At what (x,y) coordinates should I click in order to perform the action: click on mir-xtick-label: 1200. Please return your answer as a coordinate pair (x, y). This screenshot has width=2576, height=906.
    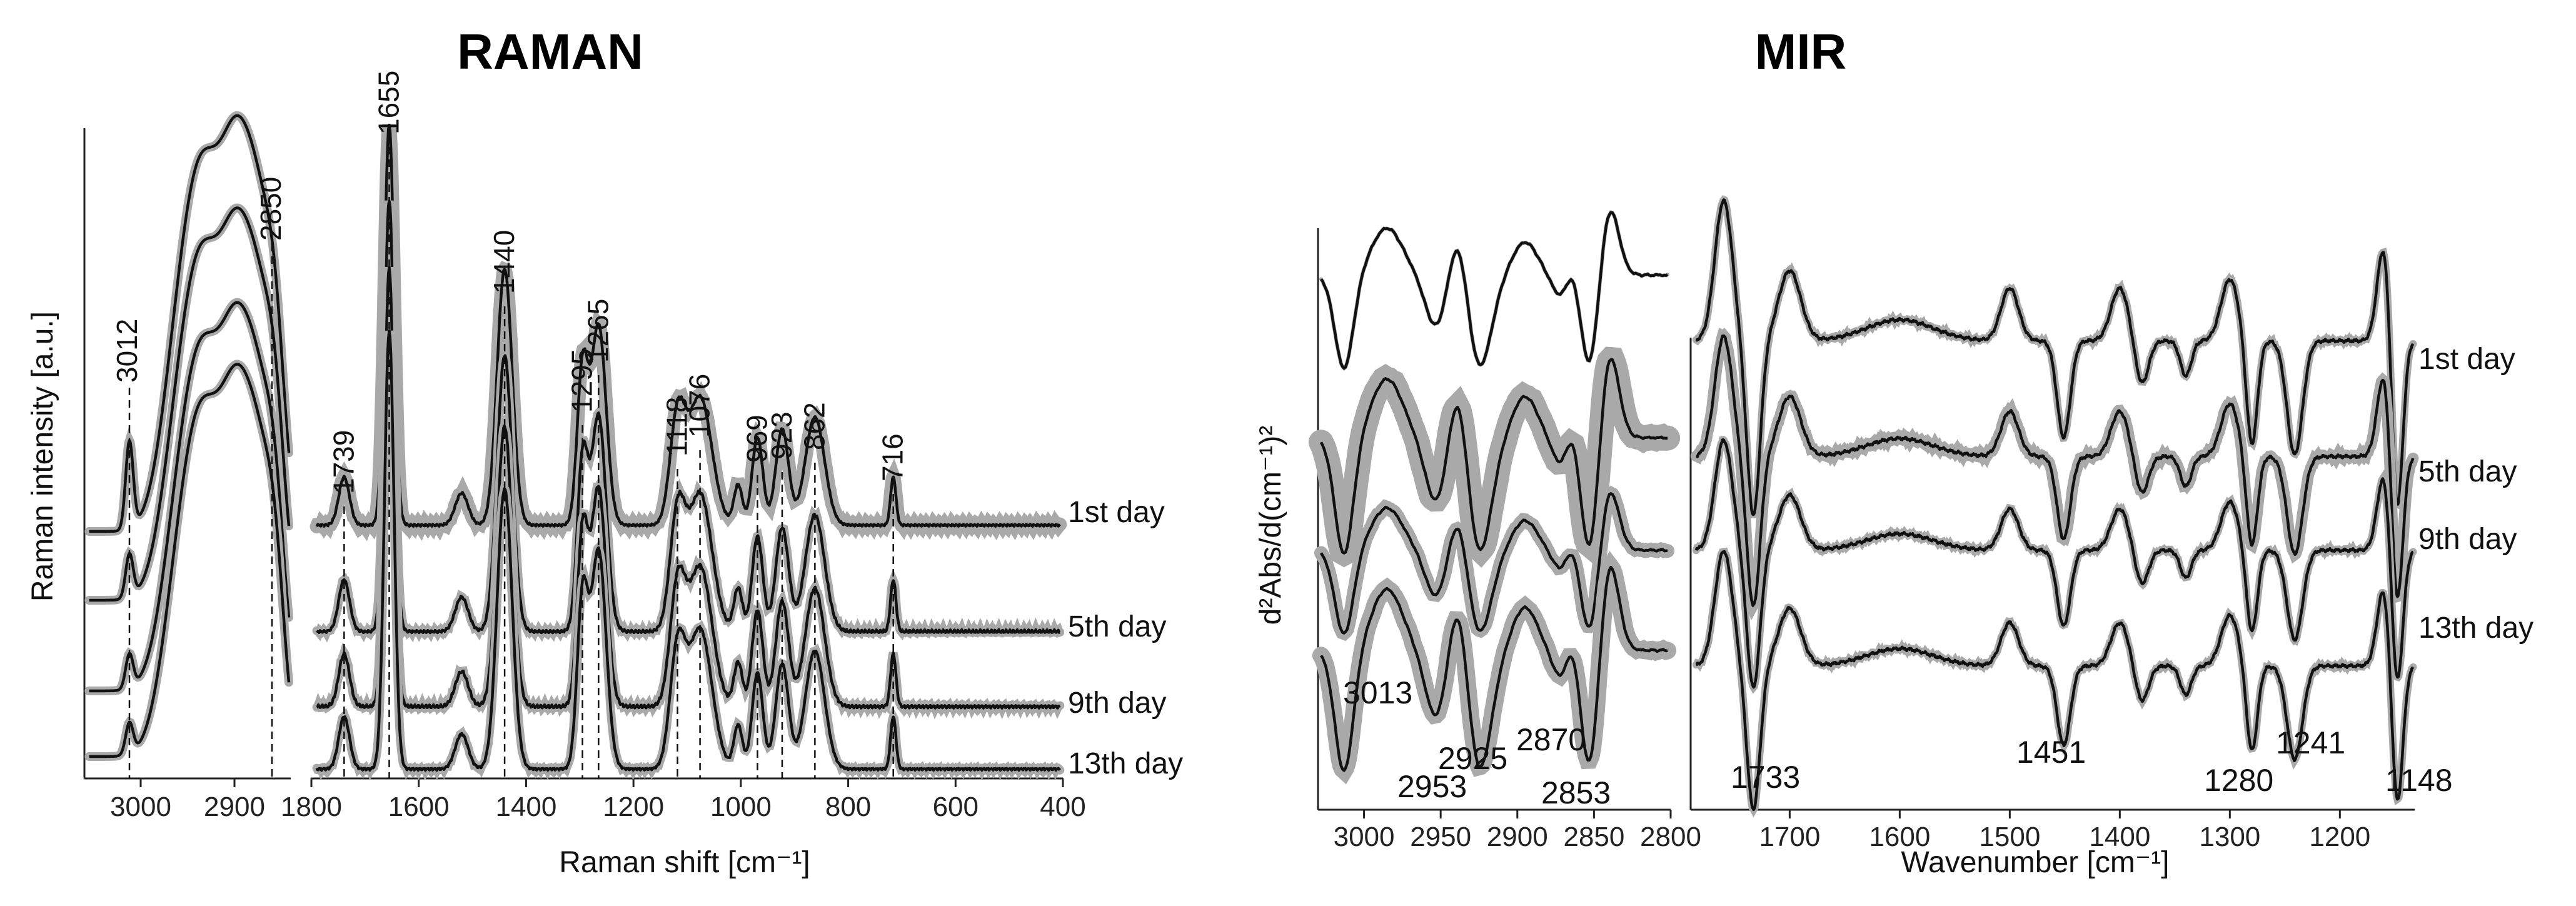
    Looking at the image, I should click on (2339, 837).